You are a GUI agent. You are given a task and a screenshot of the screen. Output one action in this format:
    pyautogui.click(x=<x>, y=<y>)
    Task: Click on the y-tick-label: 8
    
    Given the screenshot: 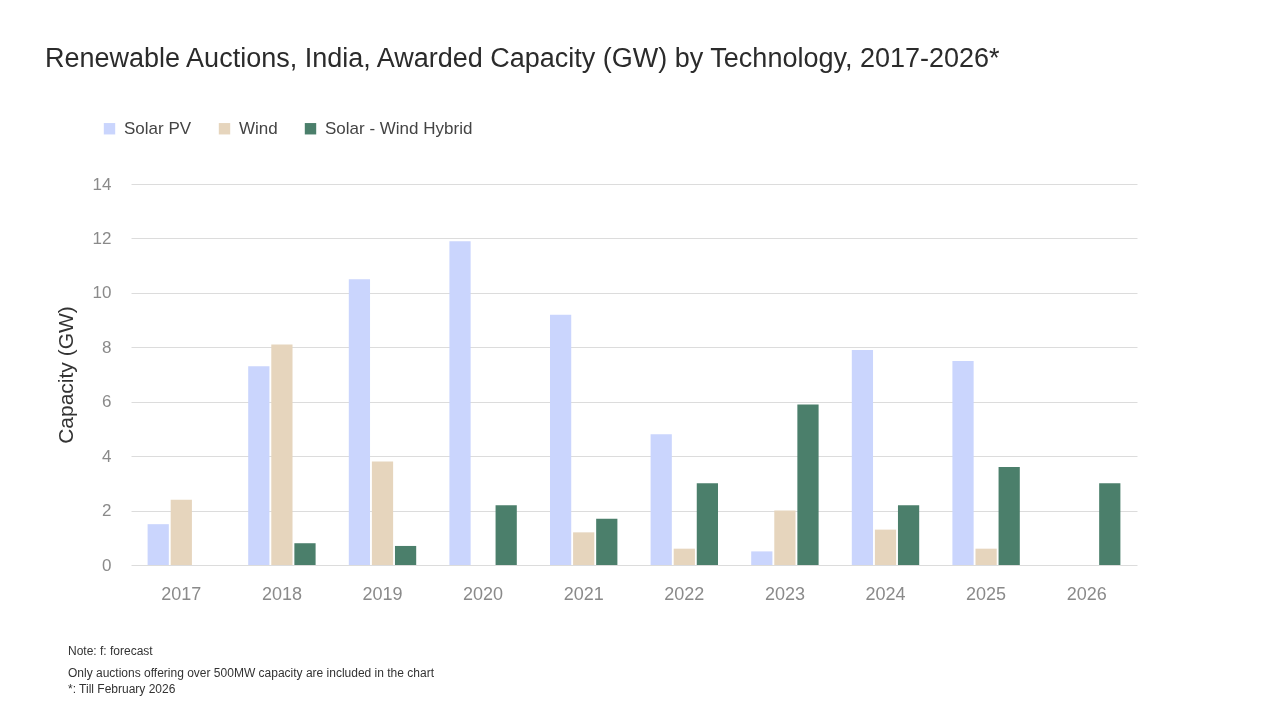 What is the action you would take?
    pyautogui.click(x=107, y=347)
    